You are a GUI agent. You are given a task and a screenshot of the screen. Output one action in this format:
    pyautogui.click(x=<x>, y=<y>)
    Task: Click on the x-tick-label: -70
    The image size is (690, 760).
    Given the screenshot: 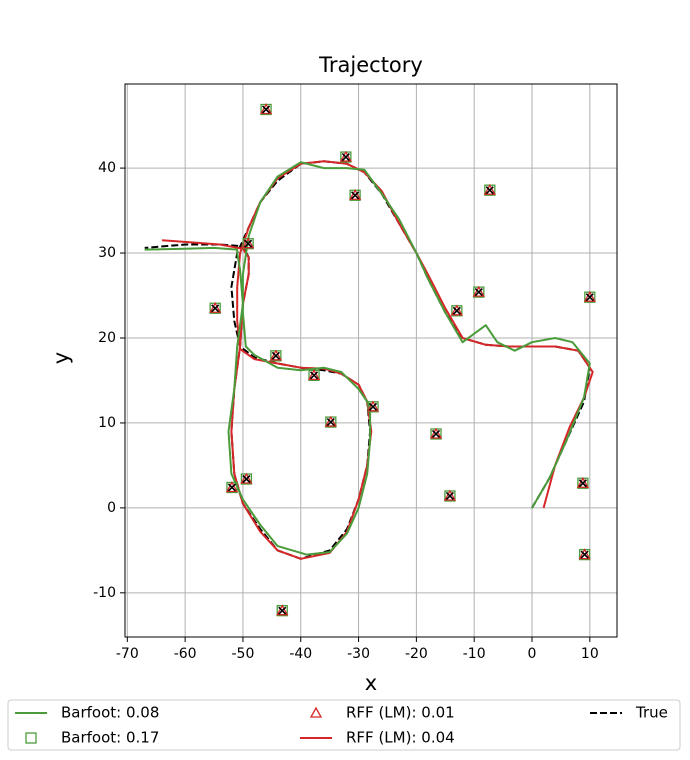 What is the action you would take?
    pyautogui.click(x=127, y=654)
    